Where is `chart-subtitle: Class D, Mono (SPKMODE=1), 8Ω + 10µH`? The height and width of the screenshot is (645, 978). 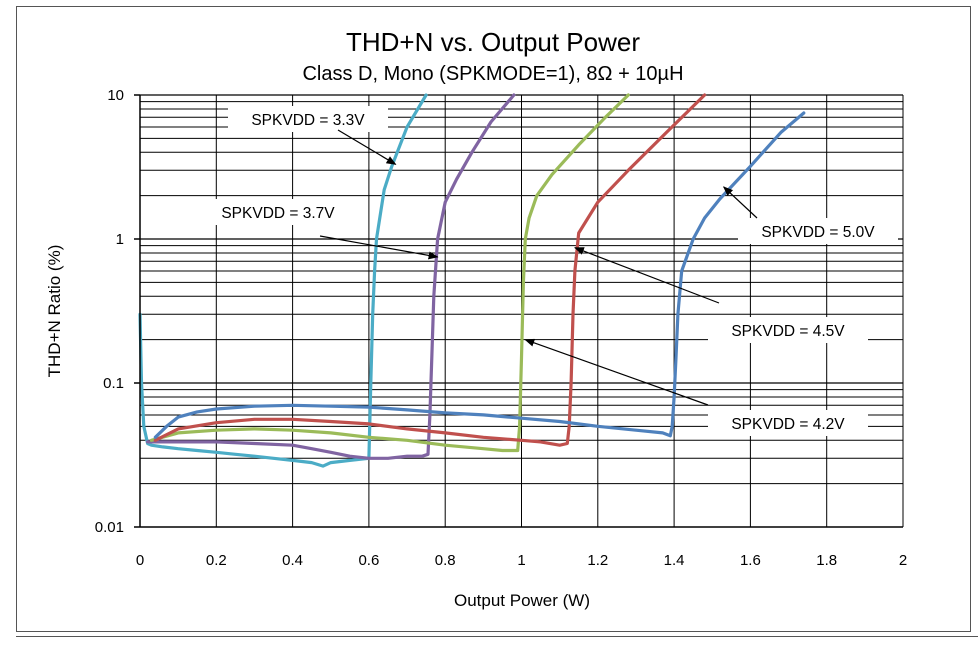
chart-subtitle: Class D, Mono (SPKMODE=1), 8Ω + 10µH is located at coordinates (492, 74).